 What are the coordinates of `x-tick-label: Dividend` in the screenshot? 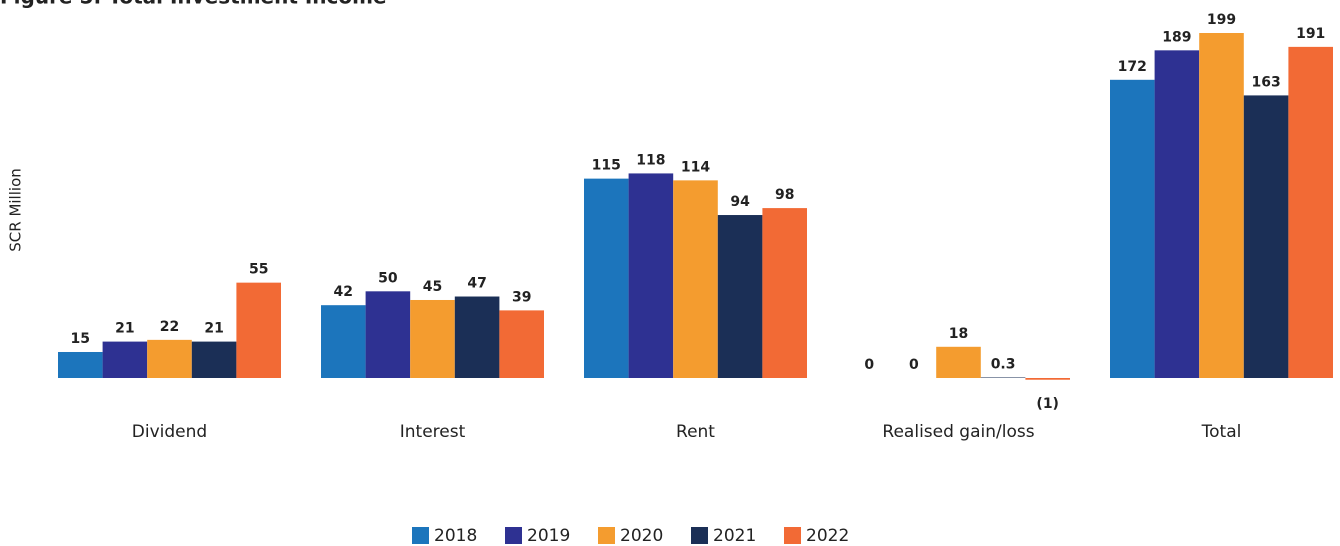 It's located at (169, 432).